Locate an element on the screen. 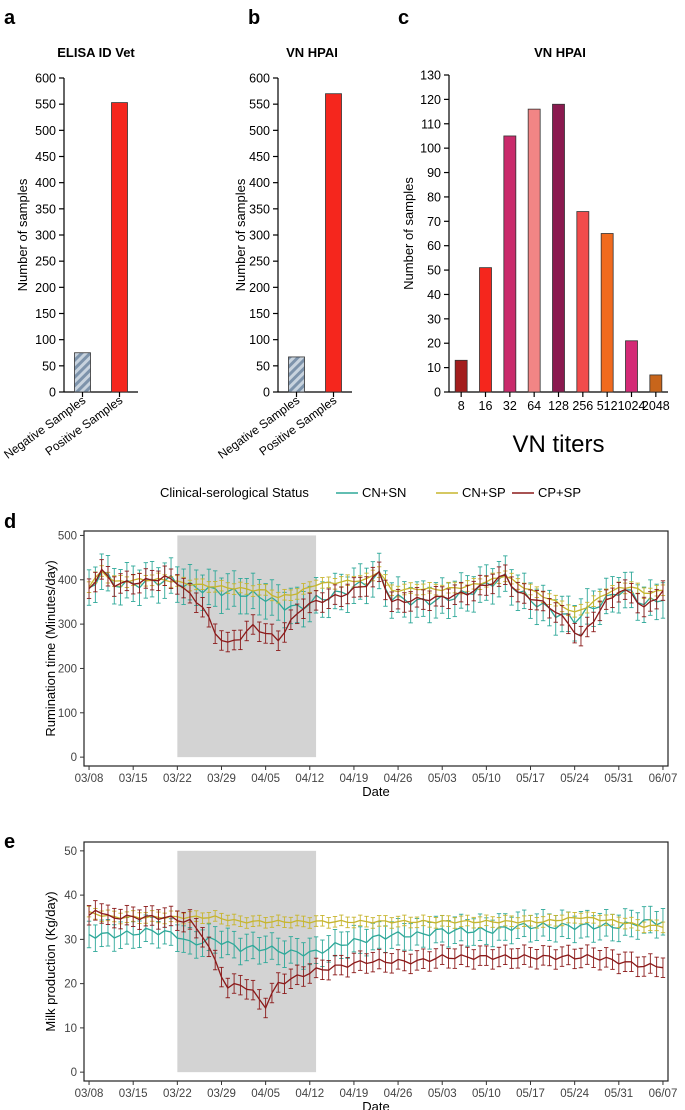 Image resolution: width=685 pixels, height=1110 pixels. x-axis-label: VN titers is located at coordinates (558, 444).